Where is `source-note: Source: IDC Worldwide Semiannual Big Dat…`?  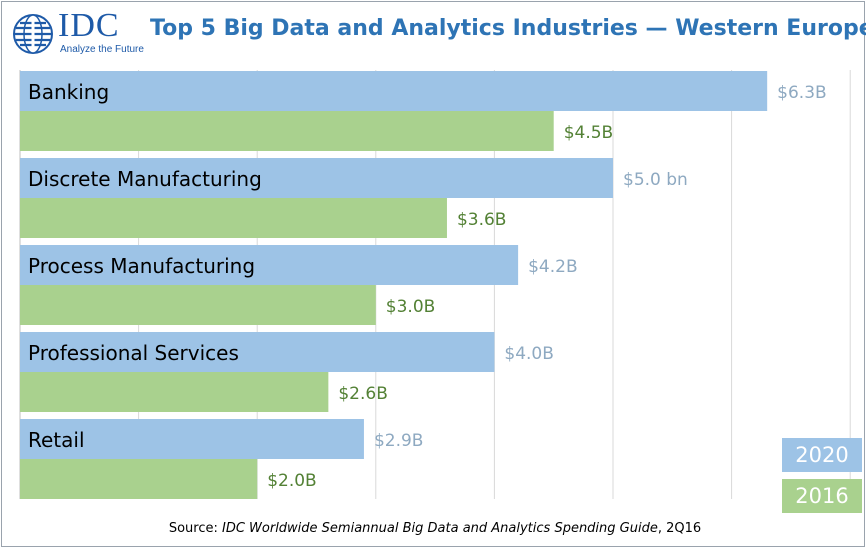 source-note: Source: IDC Worldwide Semiannual Big Dat… is located at coordinates (434, 528).